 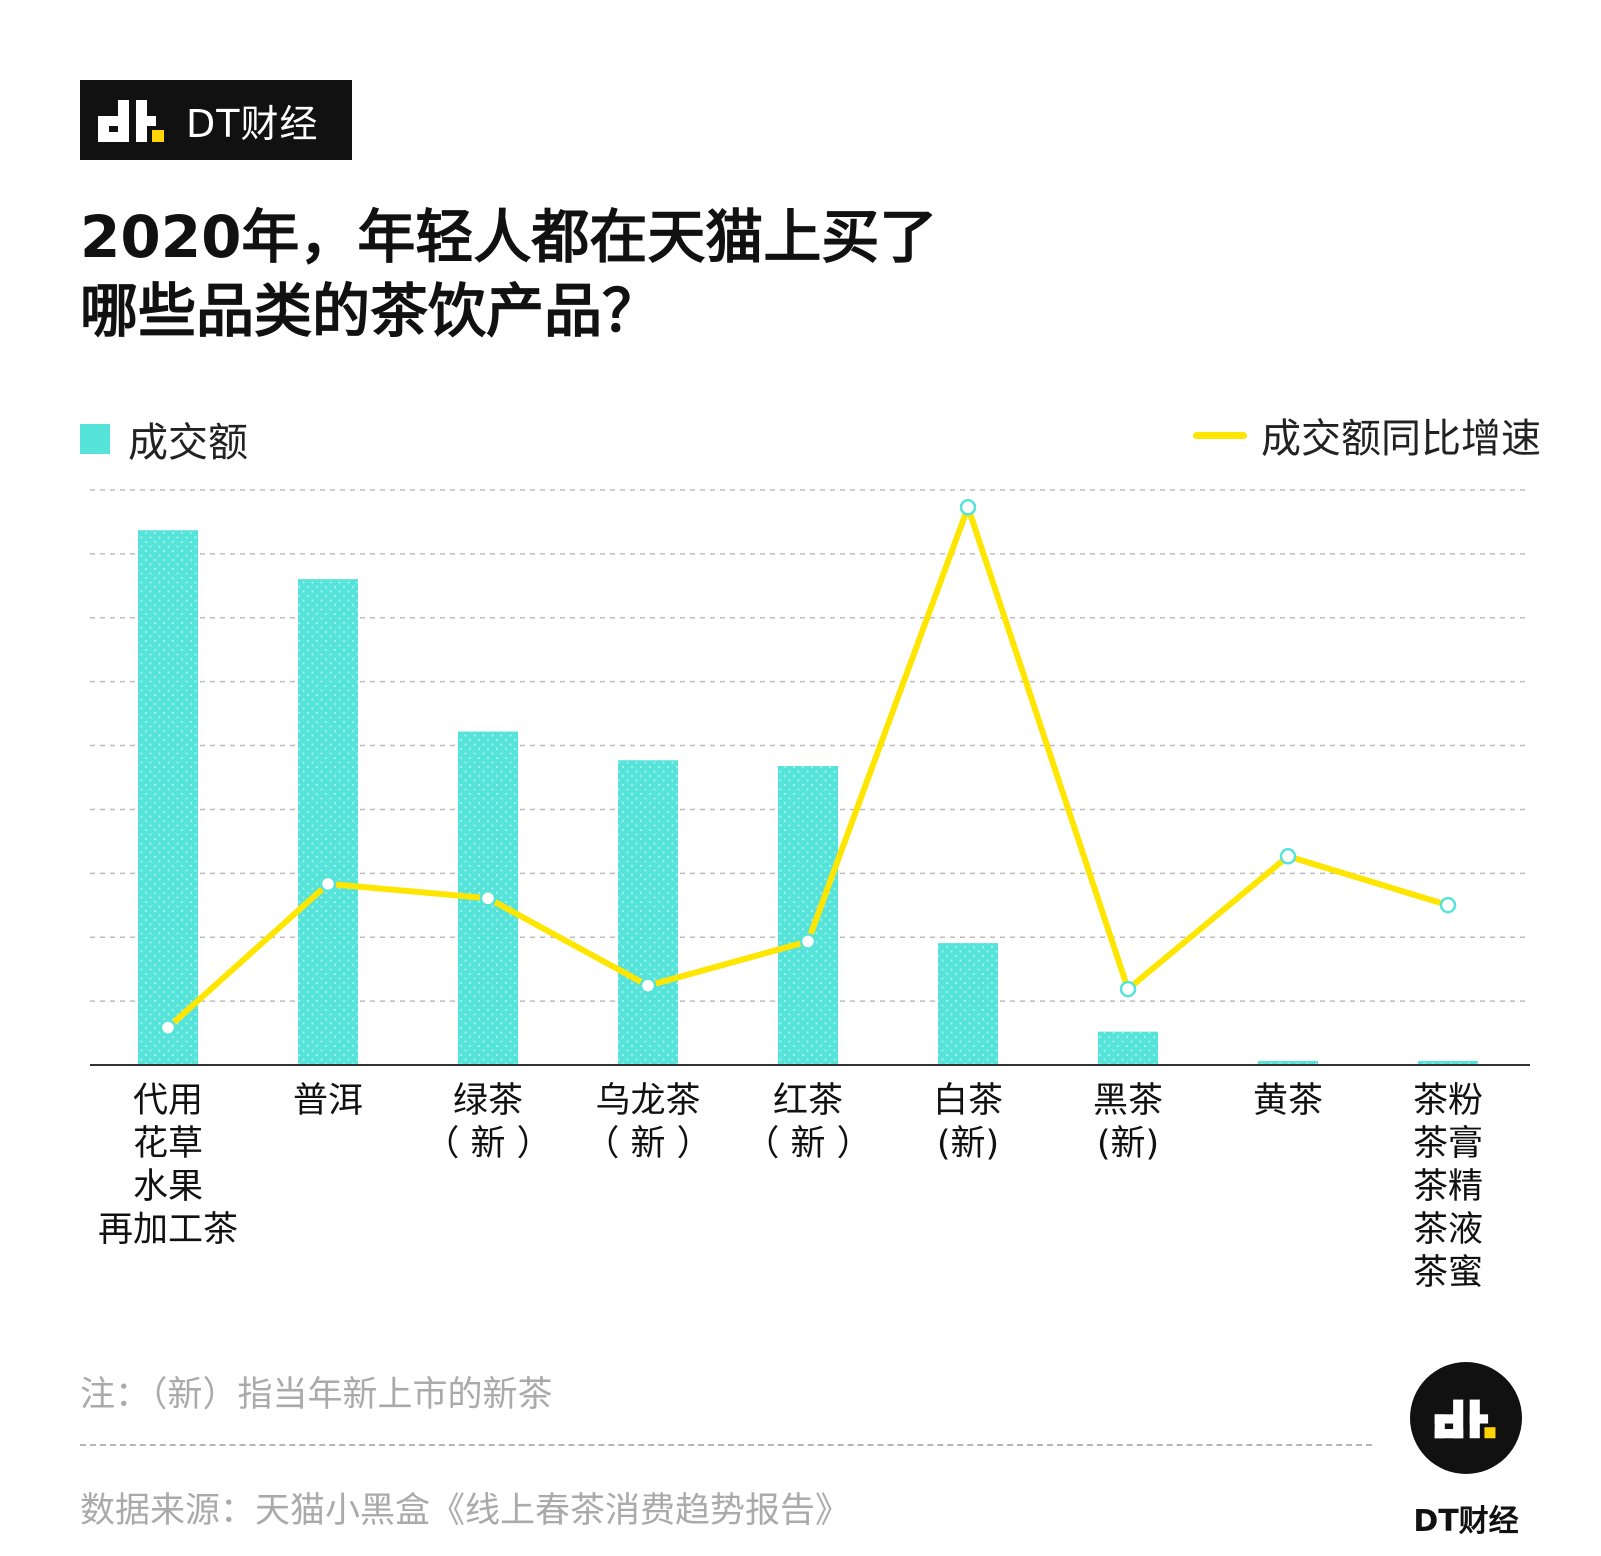 I want to click on brand-logo-box: DT财经, so click(x=216, y=120).